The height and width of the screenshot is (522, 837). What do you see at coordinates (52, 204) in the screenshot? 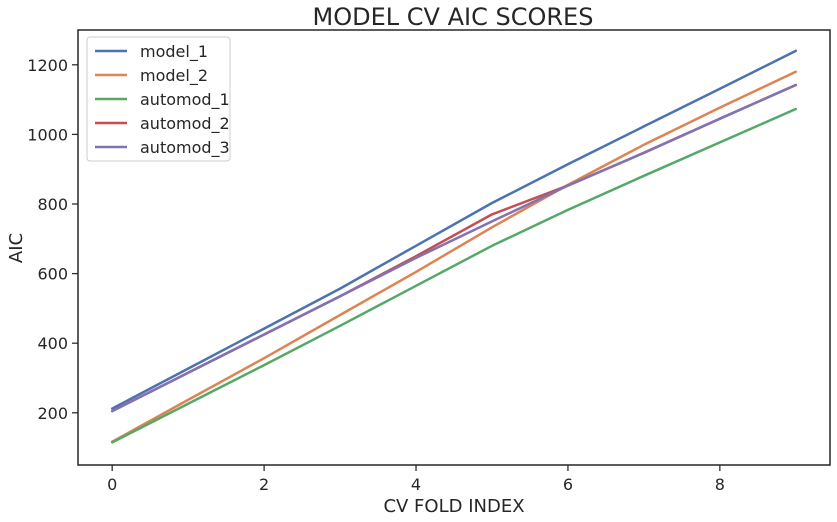
I see `y-tick-label: 800` at bounding box center [52, 204].